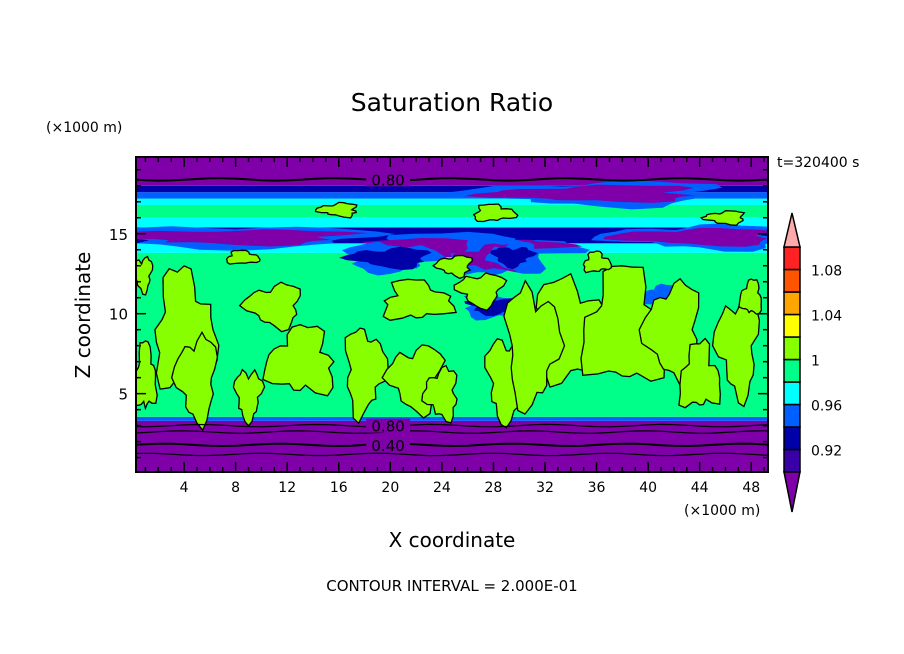  Describe the element at coordinates (118, 315) in the screenshot. I see `y-tick-label: 10` at that location.